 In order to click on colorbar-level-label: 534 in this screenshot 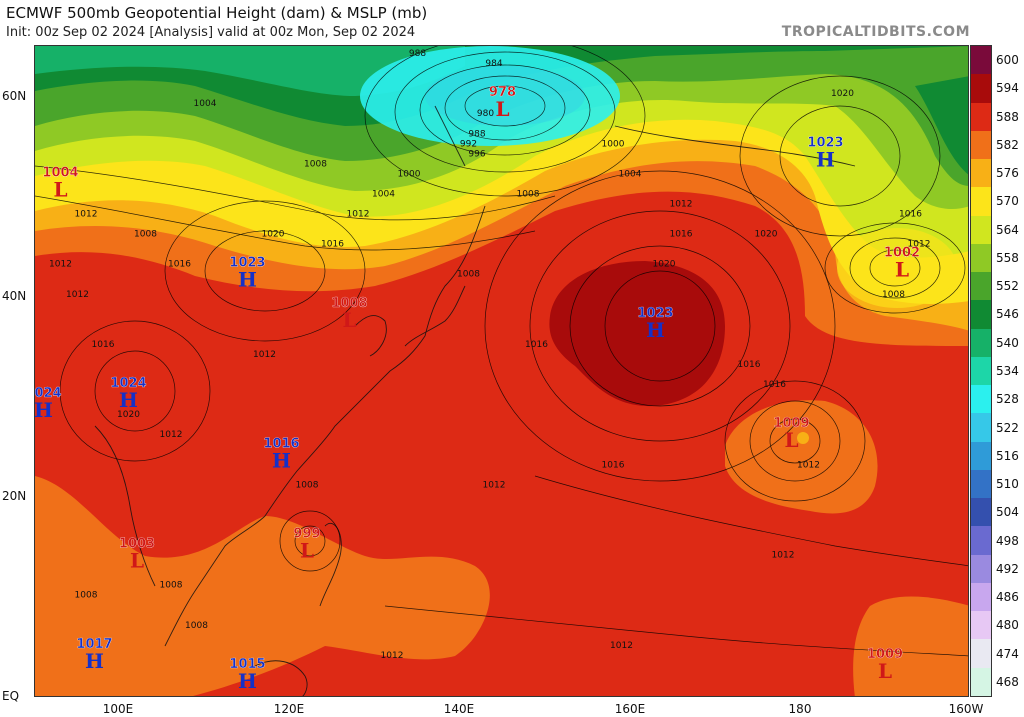, I will do `click(1007, 371)`.